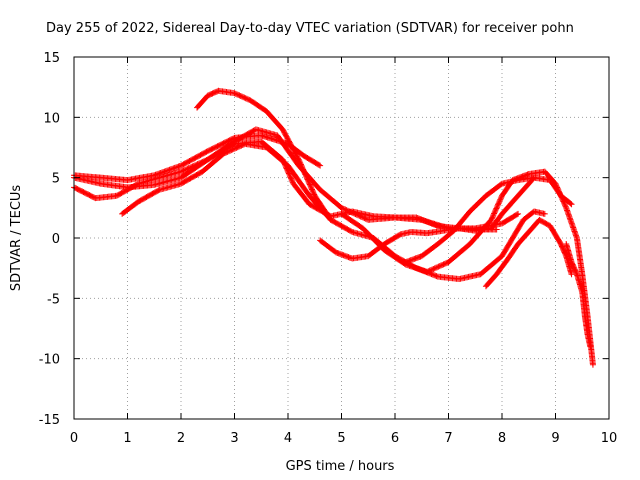  I want to click on x-tick-label: 10, so click(609, 438).